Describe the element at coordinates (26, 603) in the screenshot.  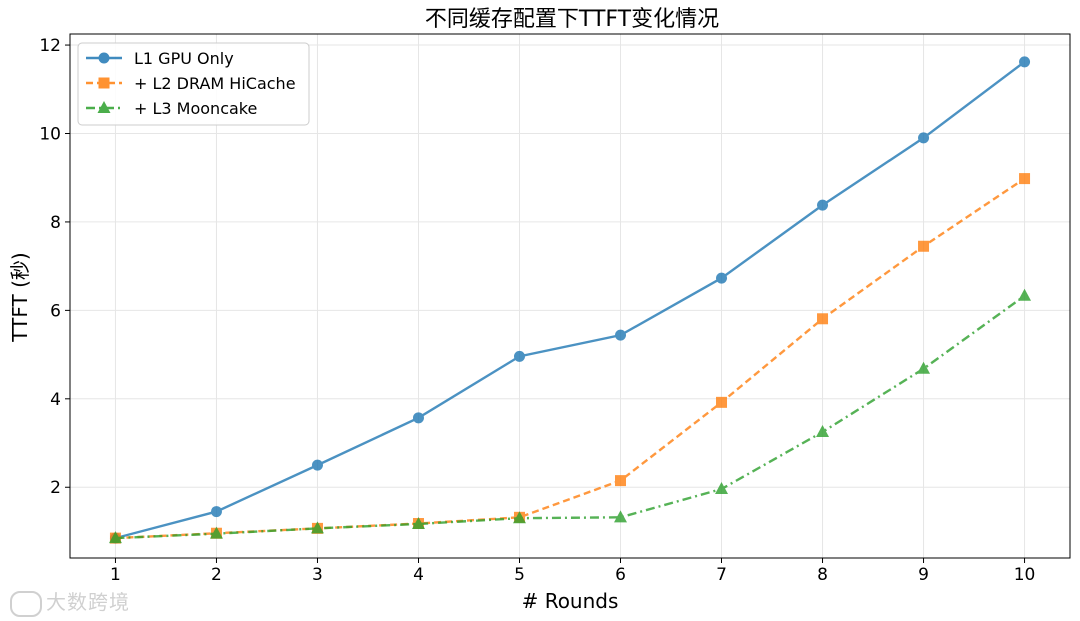
I see `watermark-logo-icon` at that location.